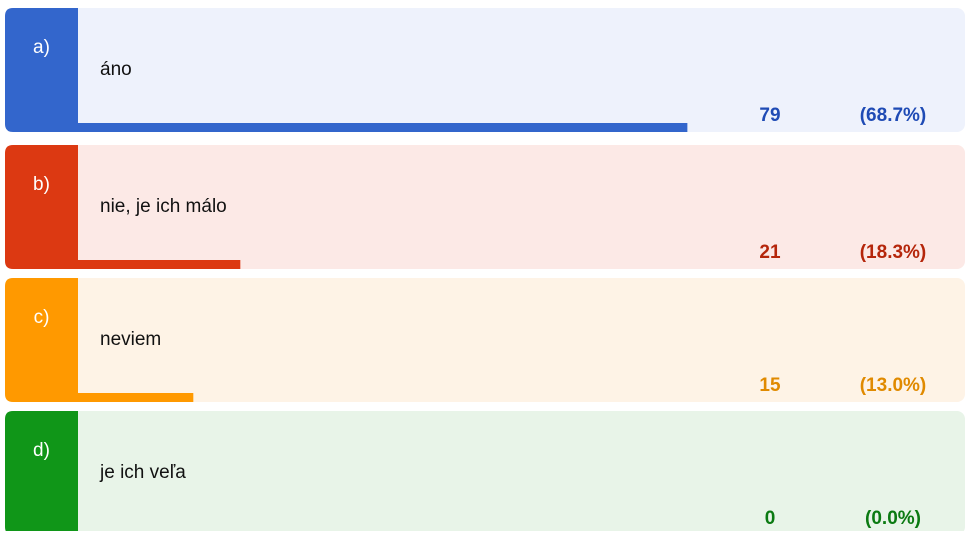 The image size is (970, 536). Describe the element at coordinates (770, 385) in the screenshot. I see `vote-count: 15` at that location.